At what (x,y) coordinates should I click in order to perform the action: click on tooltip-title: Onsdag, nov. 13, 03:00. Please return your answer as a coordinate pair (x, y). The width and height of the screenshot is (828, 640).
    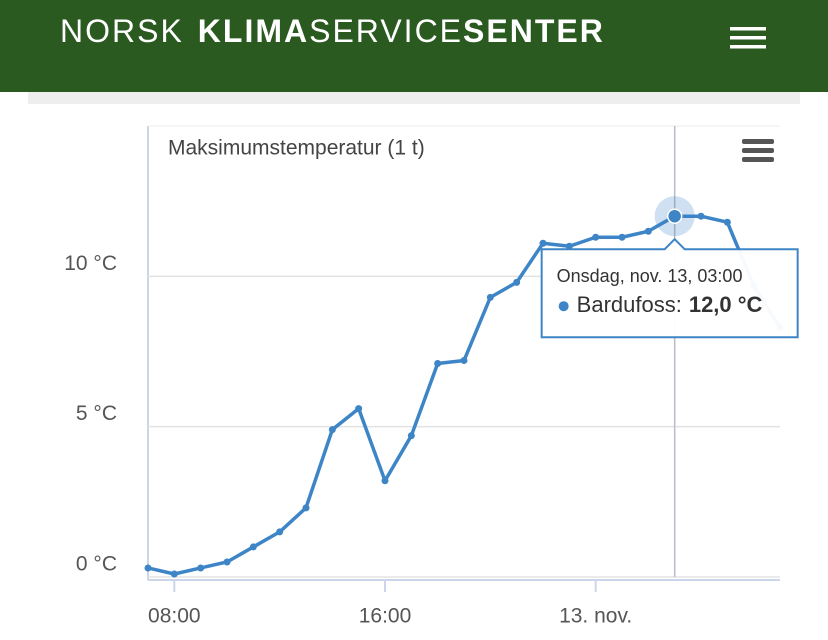
    Looking at the image, I should click on (650, 276).